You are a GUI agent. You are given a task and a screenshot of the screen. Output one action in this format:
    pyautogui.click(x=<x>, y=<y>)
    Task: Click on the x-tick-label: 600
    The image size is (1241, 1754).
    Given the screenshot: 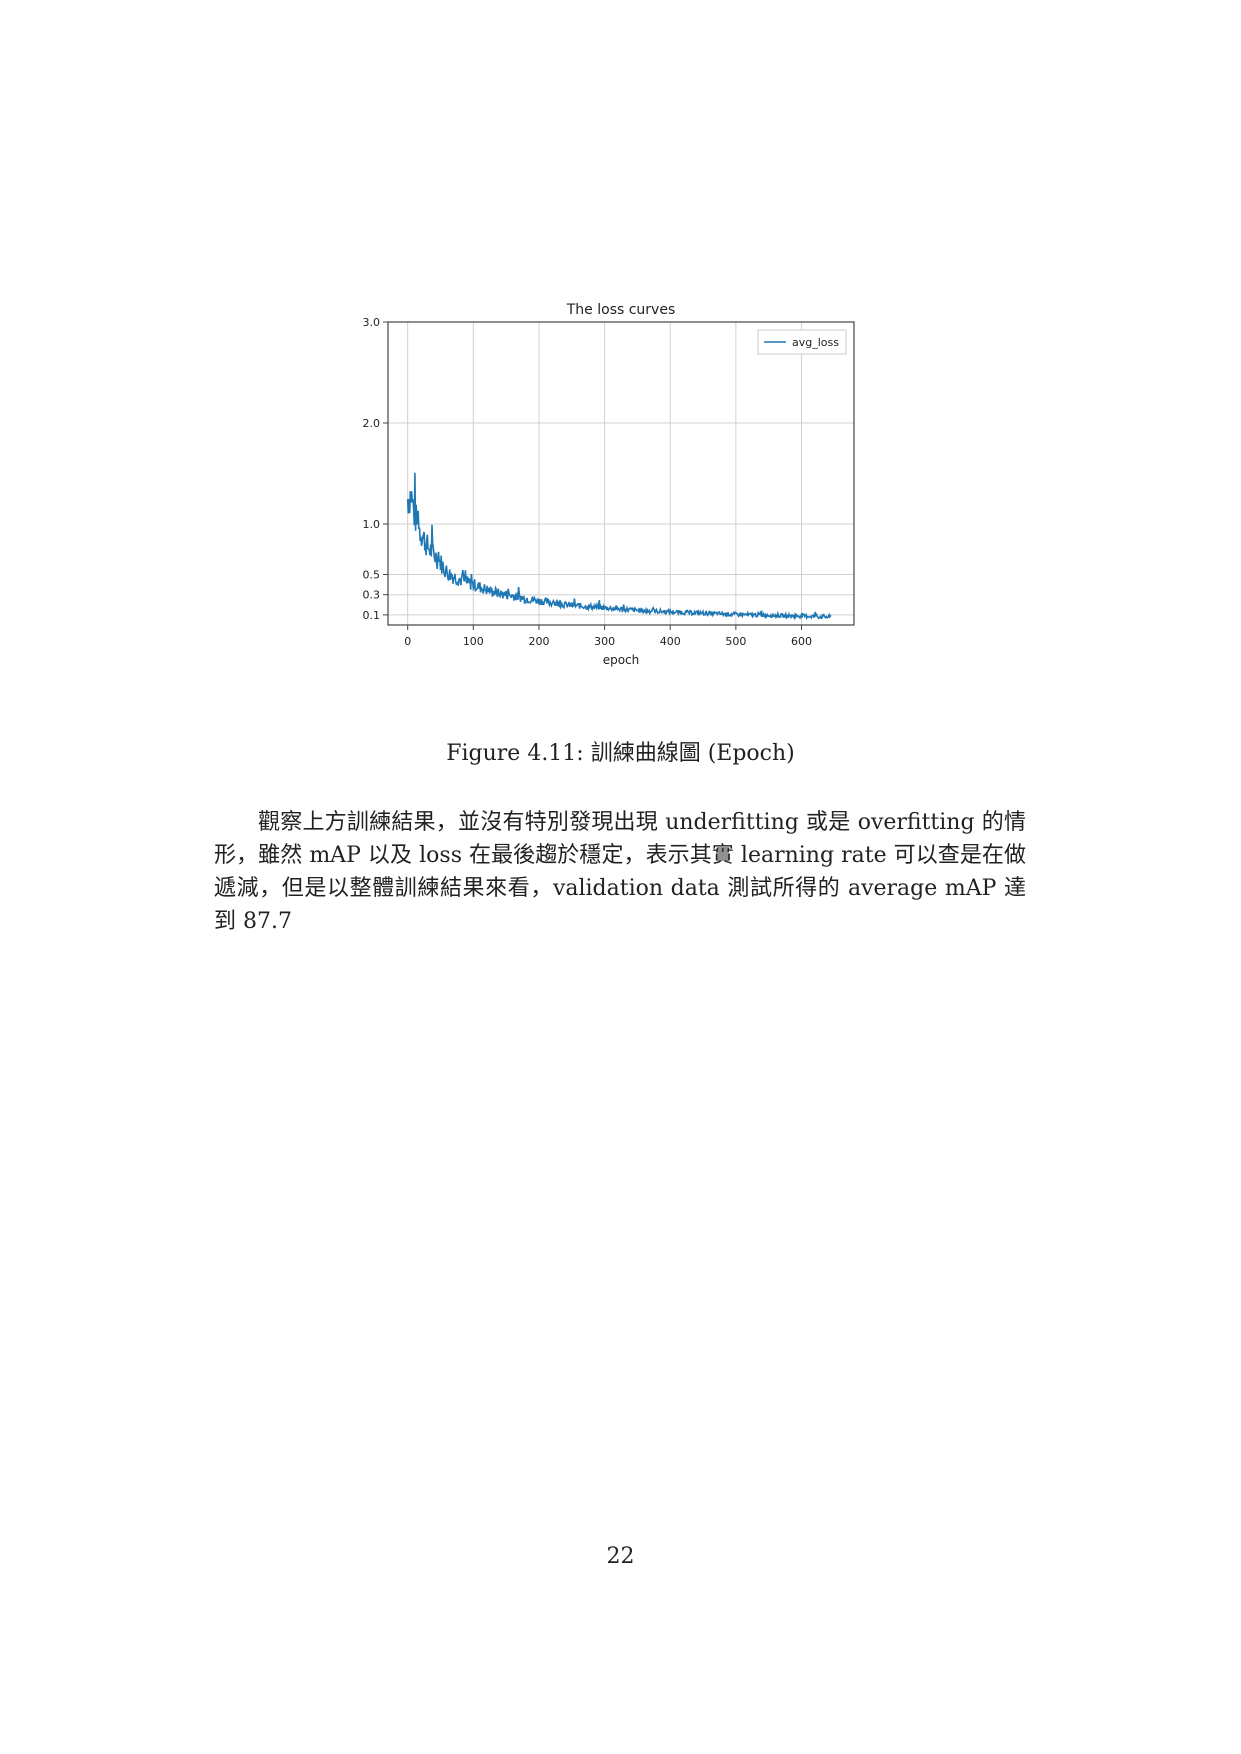 What is the action you would take?
    pyautogui.click(x=801, y=641)
    